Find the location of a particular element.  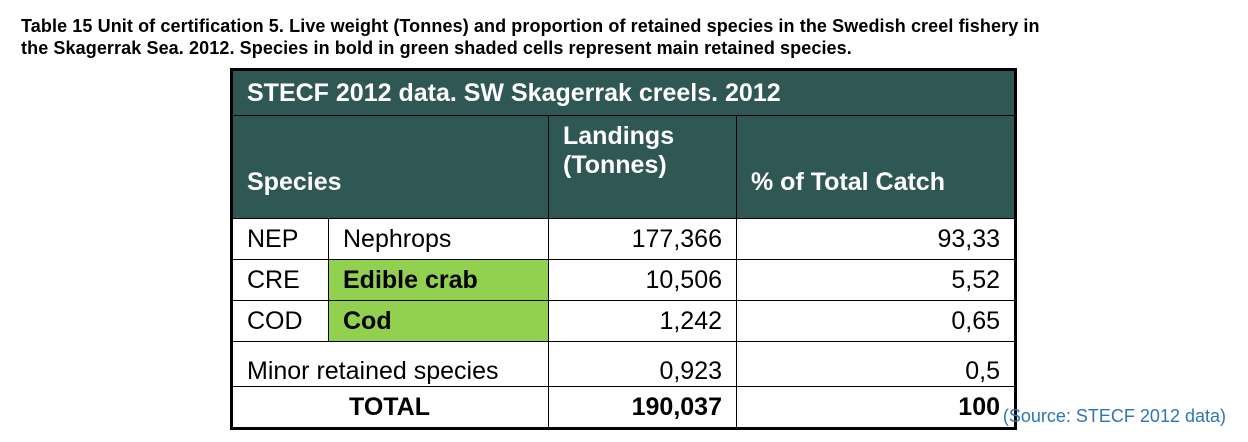

header-landings-line1: Landings is located at coordinates (619, 136).